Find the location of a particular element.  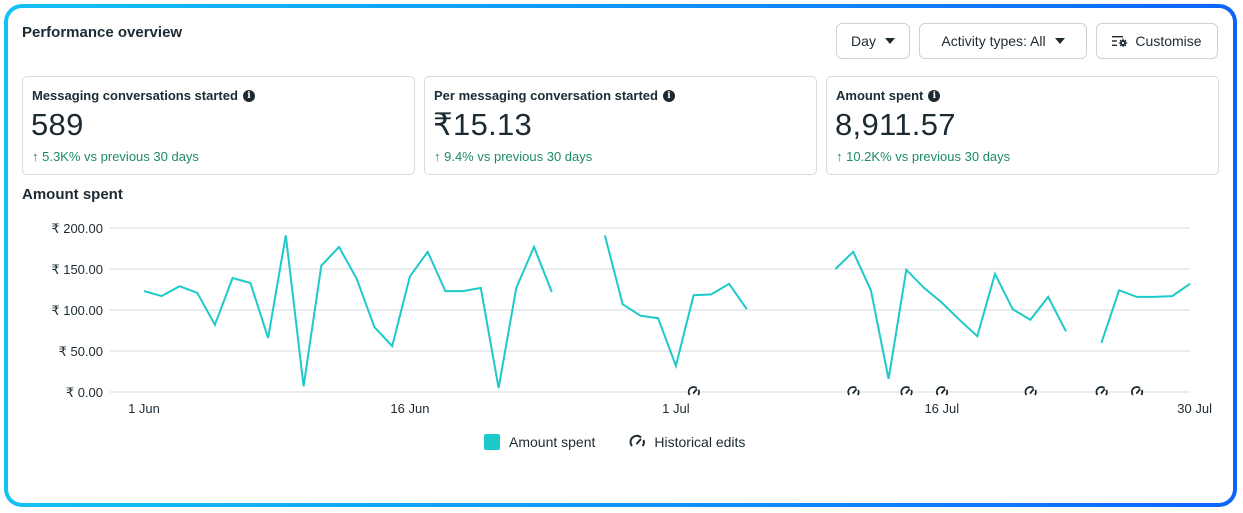

legend-item-historical-edits: Historical edits is located at coordinates (687, 442).